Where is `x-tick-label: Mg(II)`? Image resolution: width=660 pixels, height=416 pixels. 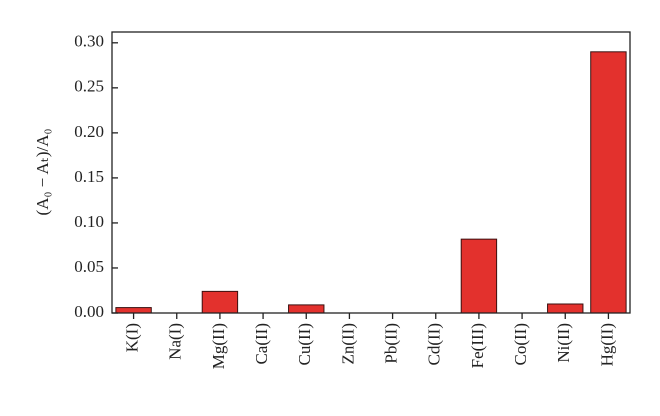
x-tick-label: Mg(II) is located at coordinates (218, 346).